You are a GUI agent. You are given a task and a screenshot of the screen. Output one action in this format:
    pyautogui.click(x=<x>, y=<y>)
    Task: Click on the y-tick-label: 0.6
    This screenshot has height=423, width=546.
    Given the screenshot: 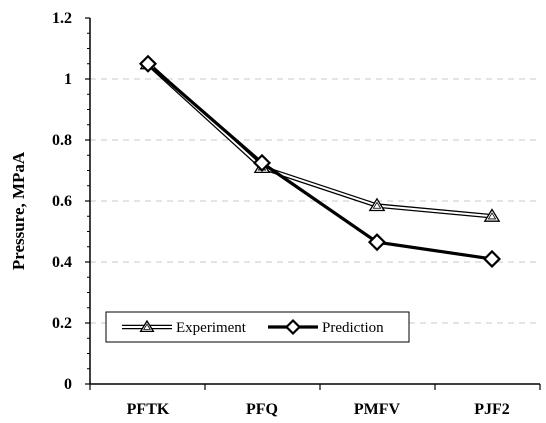 What is the action you would take?
    pyautogui.click(x=62, y=201)
    